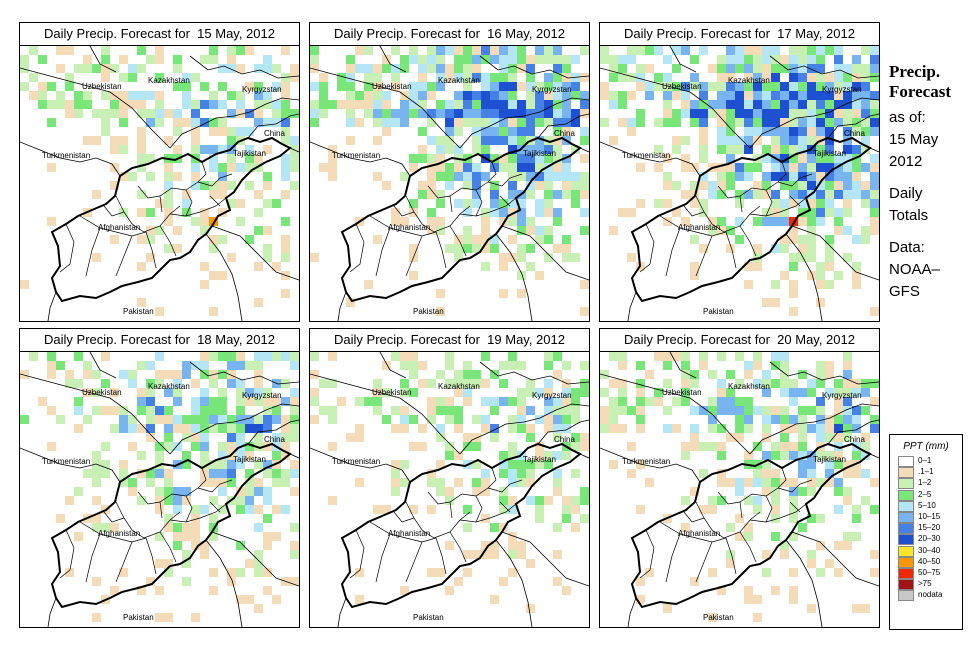 This screenshot has height=646, width=975. I want to click on country-label: Tajikistan, so click(539, 153).